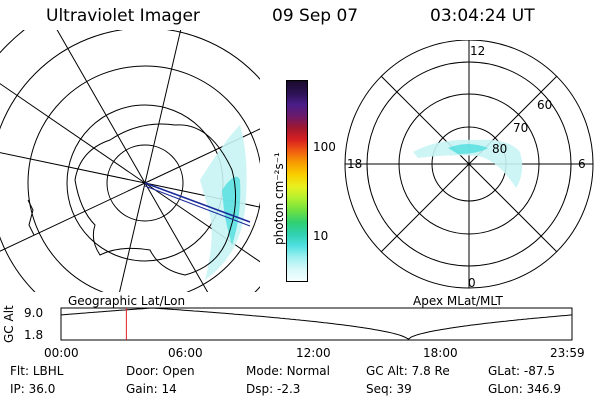 The width and height of the screenshot is (600, 400). I want to click on colorbar-tick-100: 100, so click(324, 147).